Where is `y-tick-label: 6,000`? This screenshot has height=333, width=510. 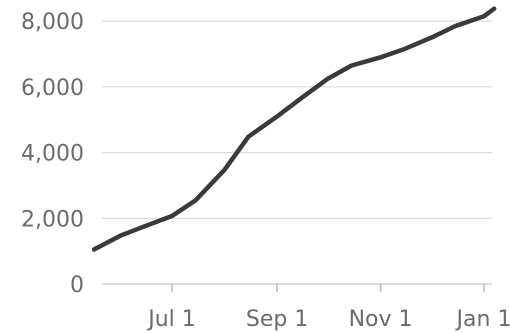
y-tick-label: 6,000 is located at coordinates (52, 88).